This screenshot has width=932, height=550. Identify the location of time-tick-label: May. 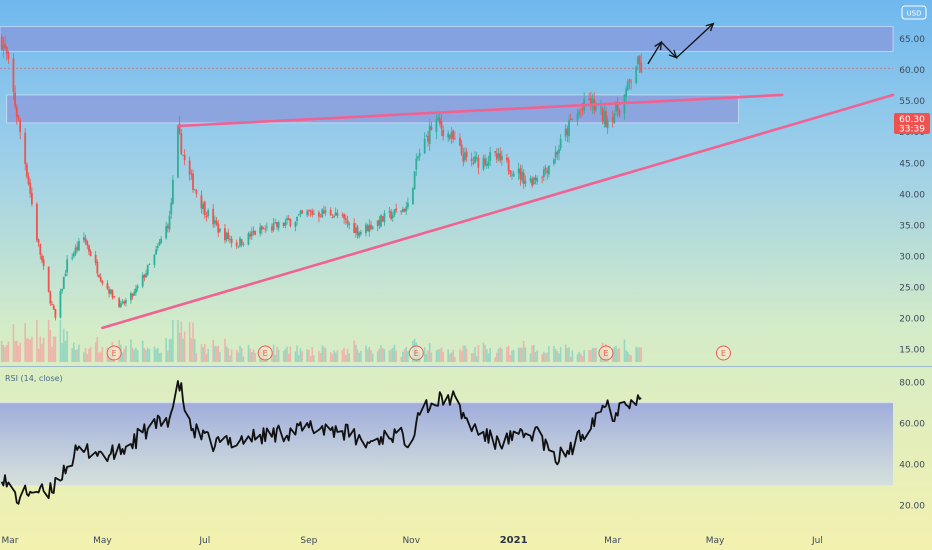
(715, 541).